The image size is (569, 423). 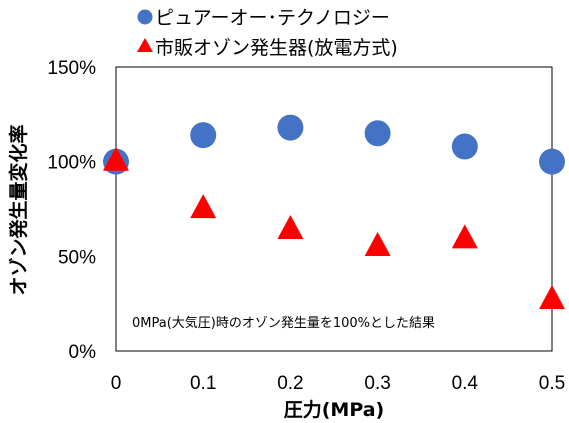 I want to click on y-tick-label: 0%, so click(x=83, y=352).